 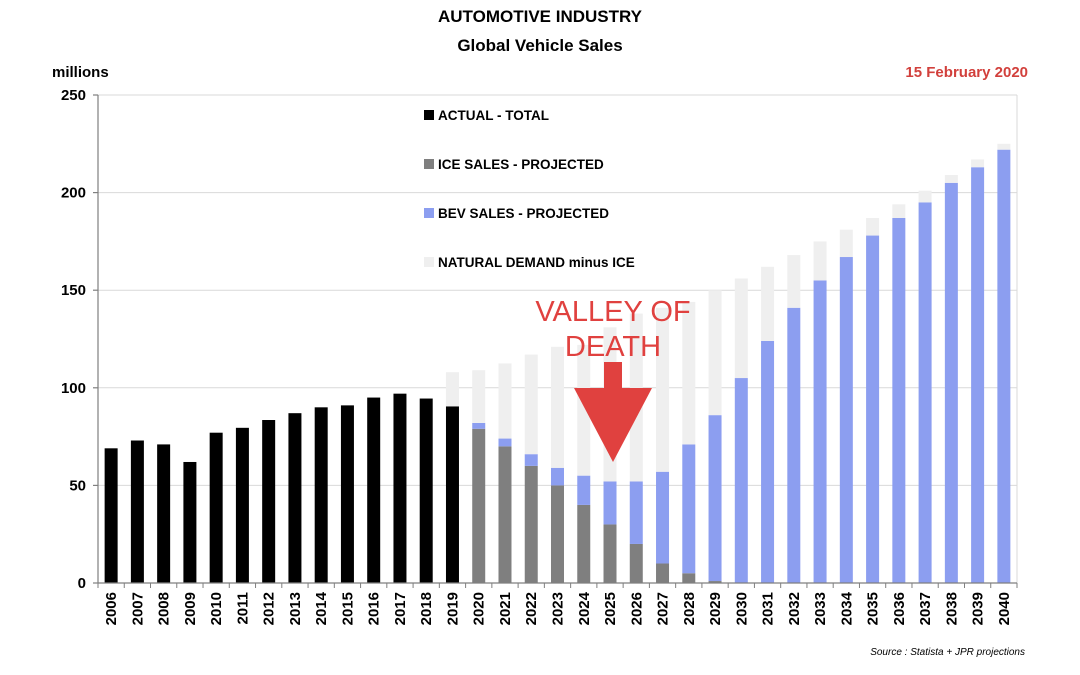 I want to click on y-axis-label: millions, so click(x=80, y=72).